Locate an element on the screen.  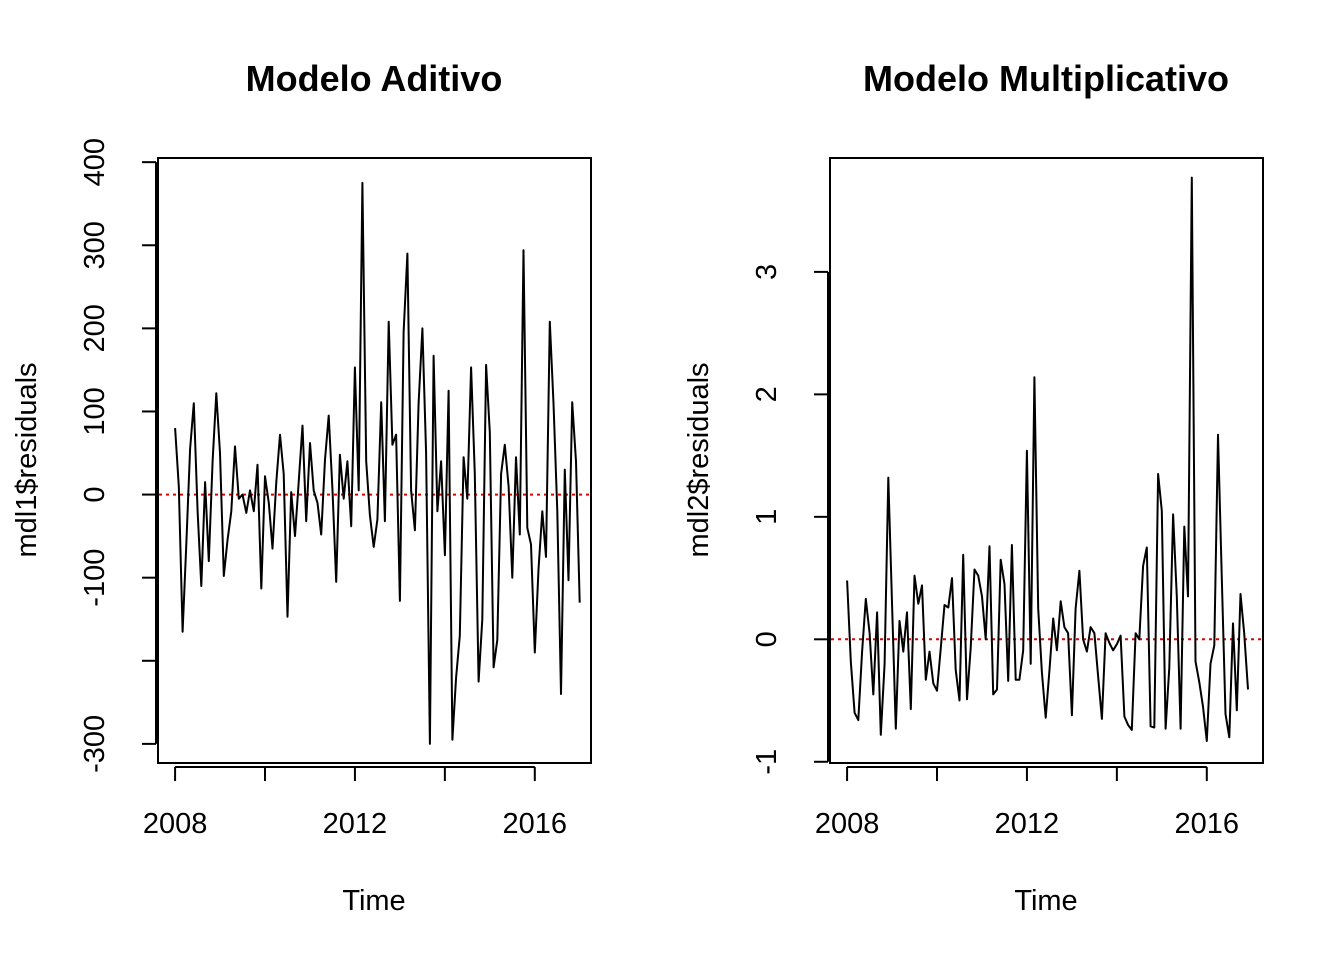
y-tick-label: 100 is located at coordinates (95, 411).